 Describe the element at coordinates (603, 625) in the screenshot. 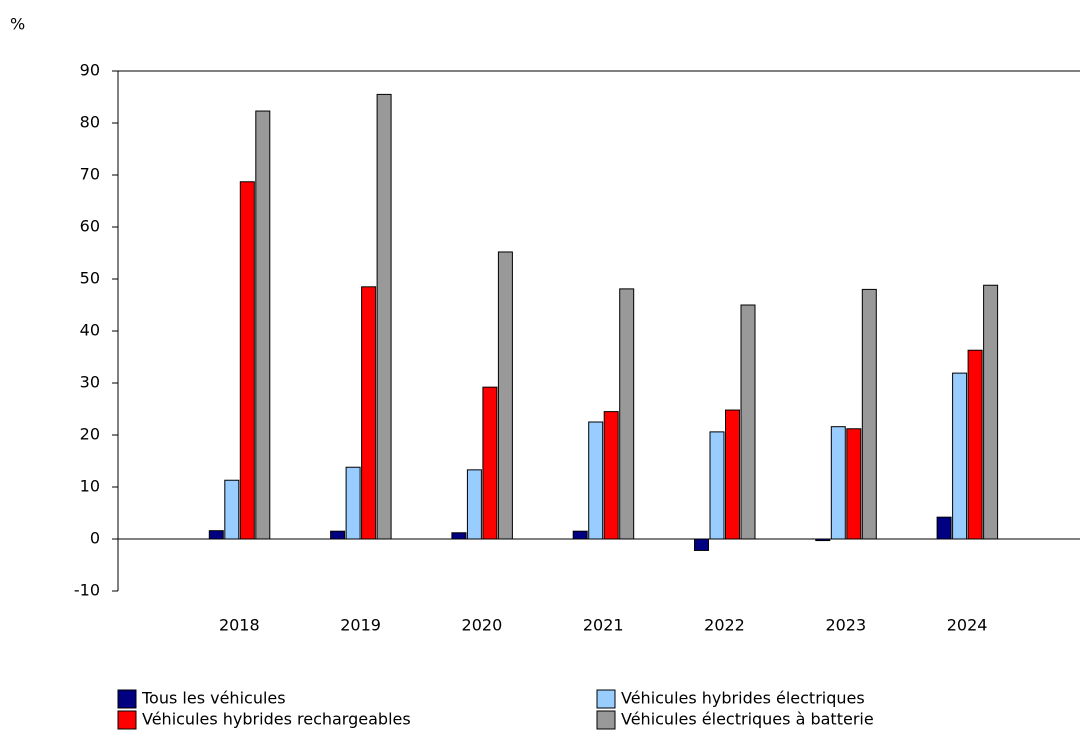

I see `x-tick-label: 2021` at that location.